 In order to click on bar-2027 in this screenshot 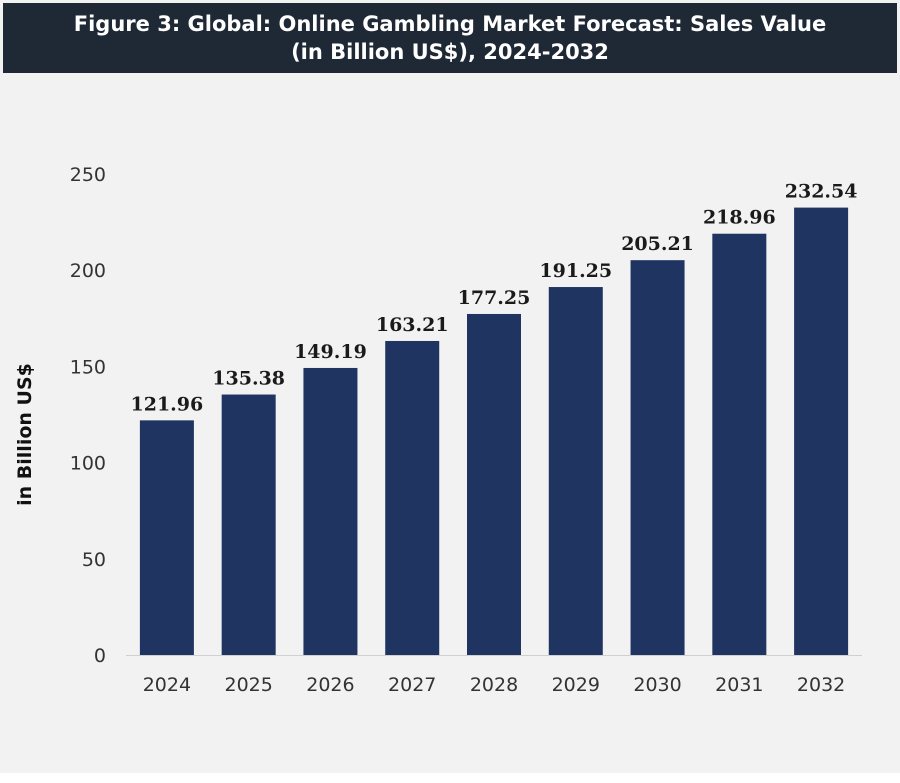, I will do `click(412, 497)`.